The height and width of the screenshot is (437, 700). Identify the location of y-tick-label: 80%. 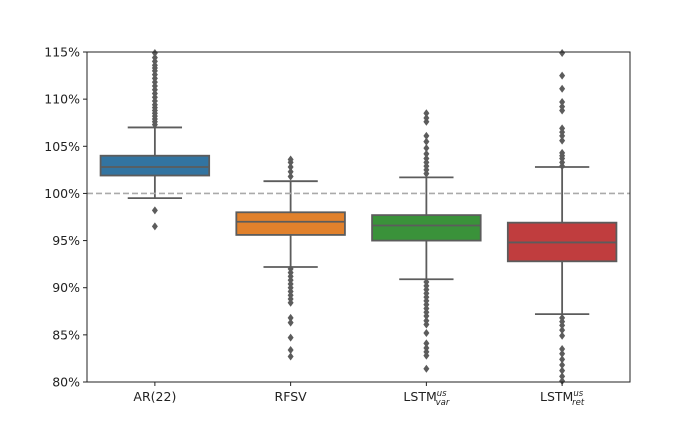
(66, 382).